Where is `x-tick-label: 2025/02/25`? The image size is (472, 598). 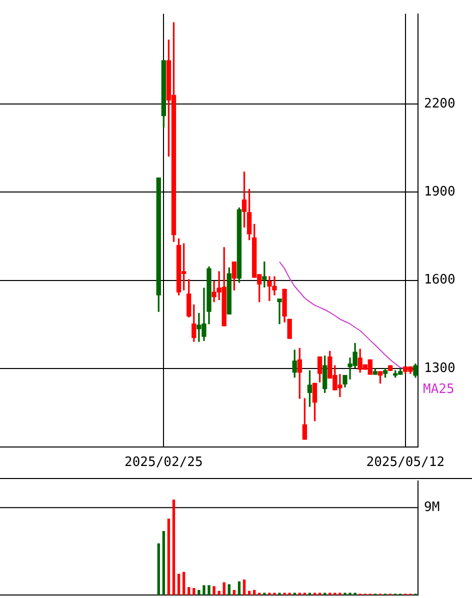 x-tick-label: 2025/02/25 is located at coordinates (163, 462).